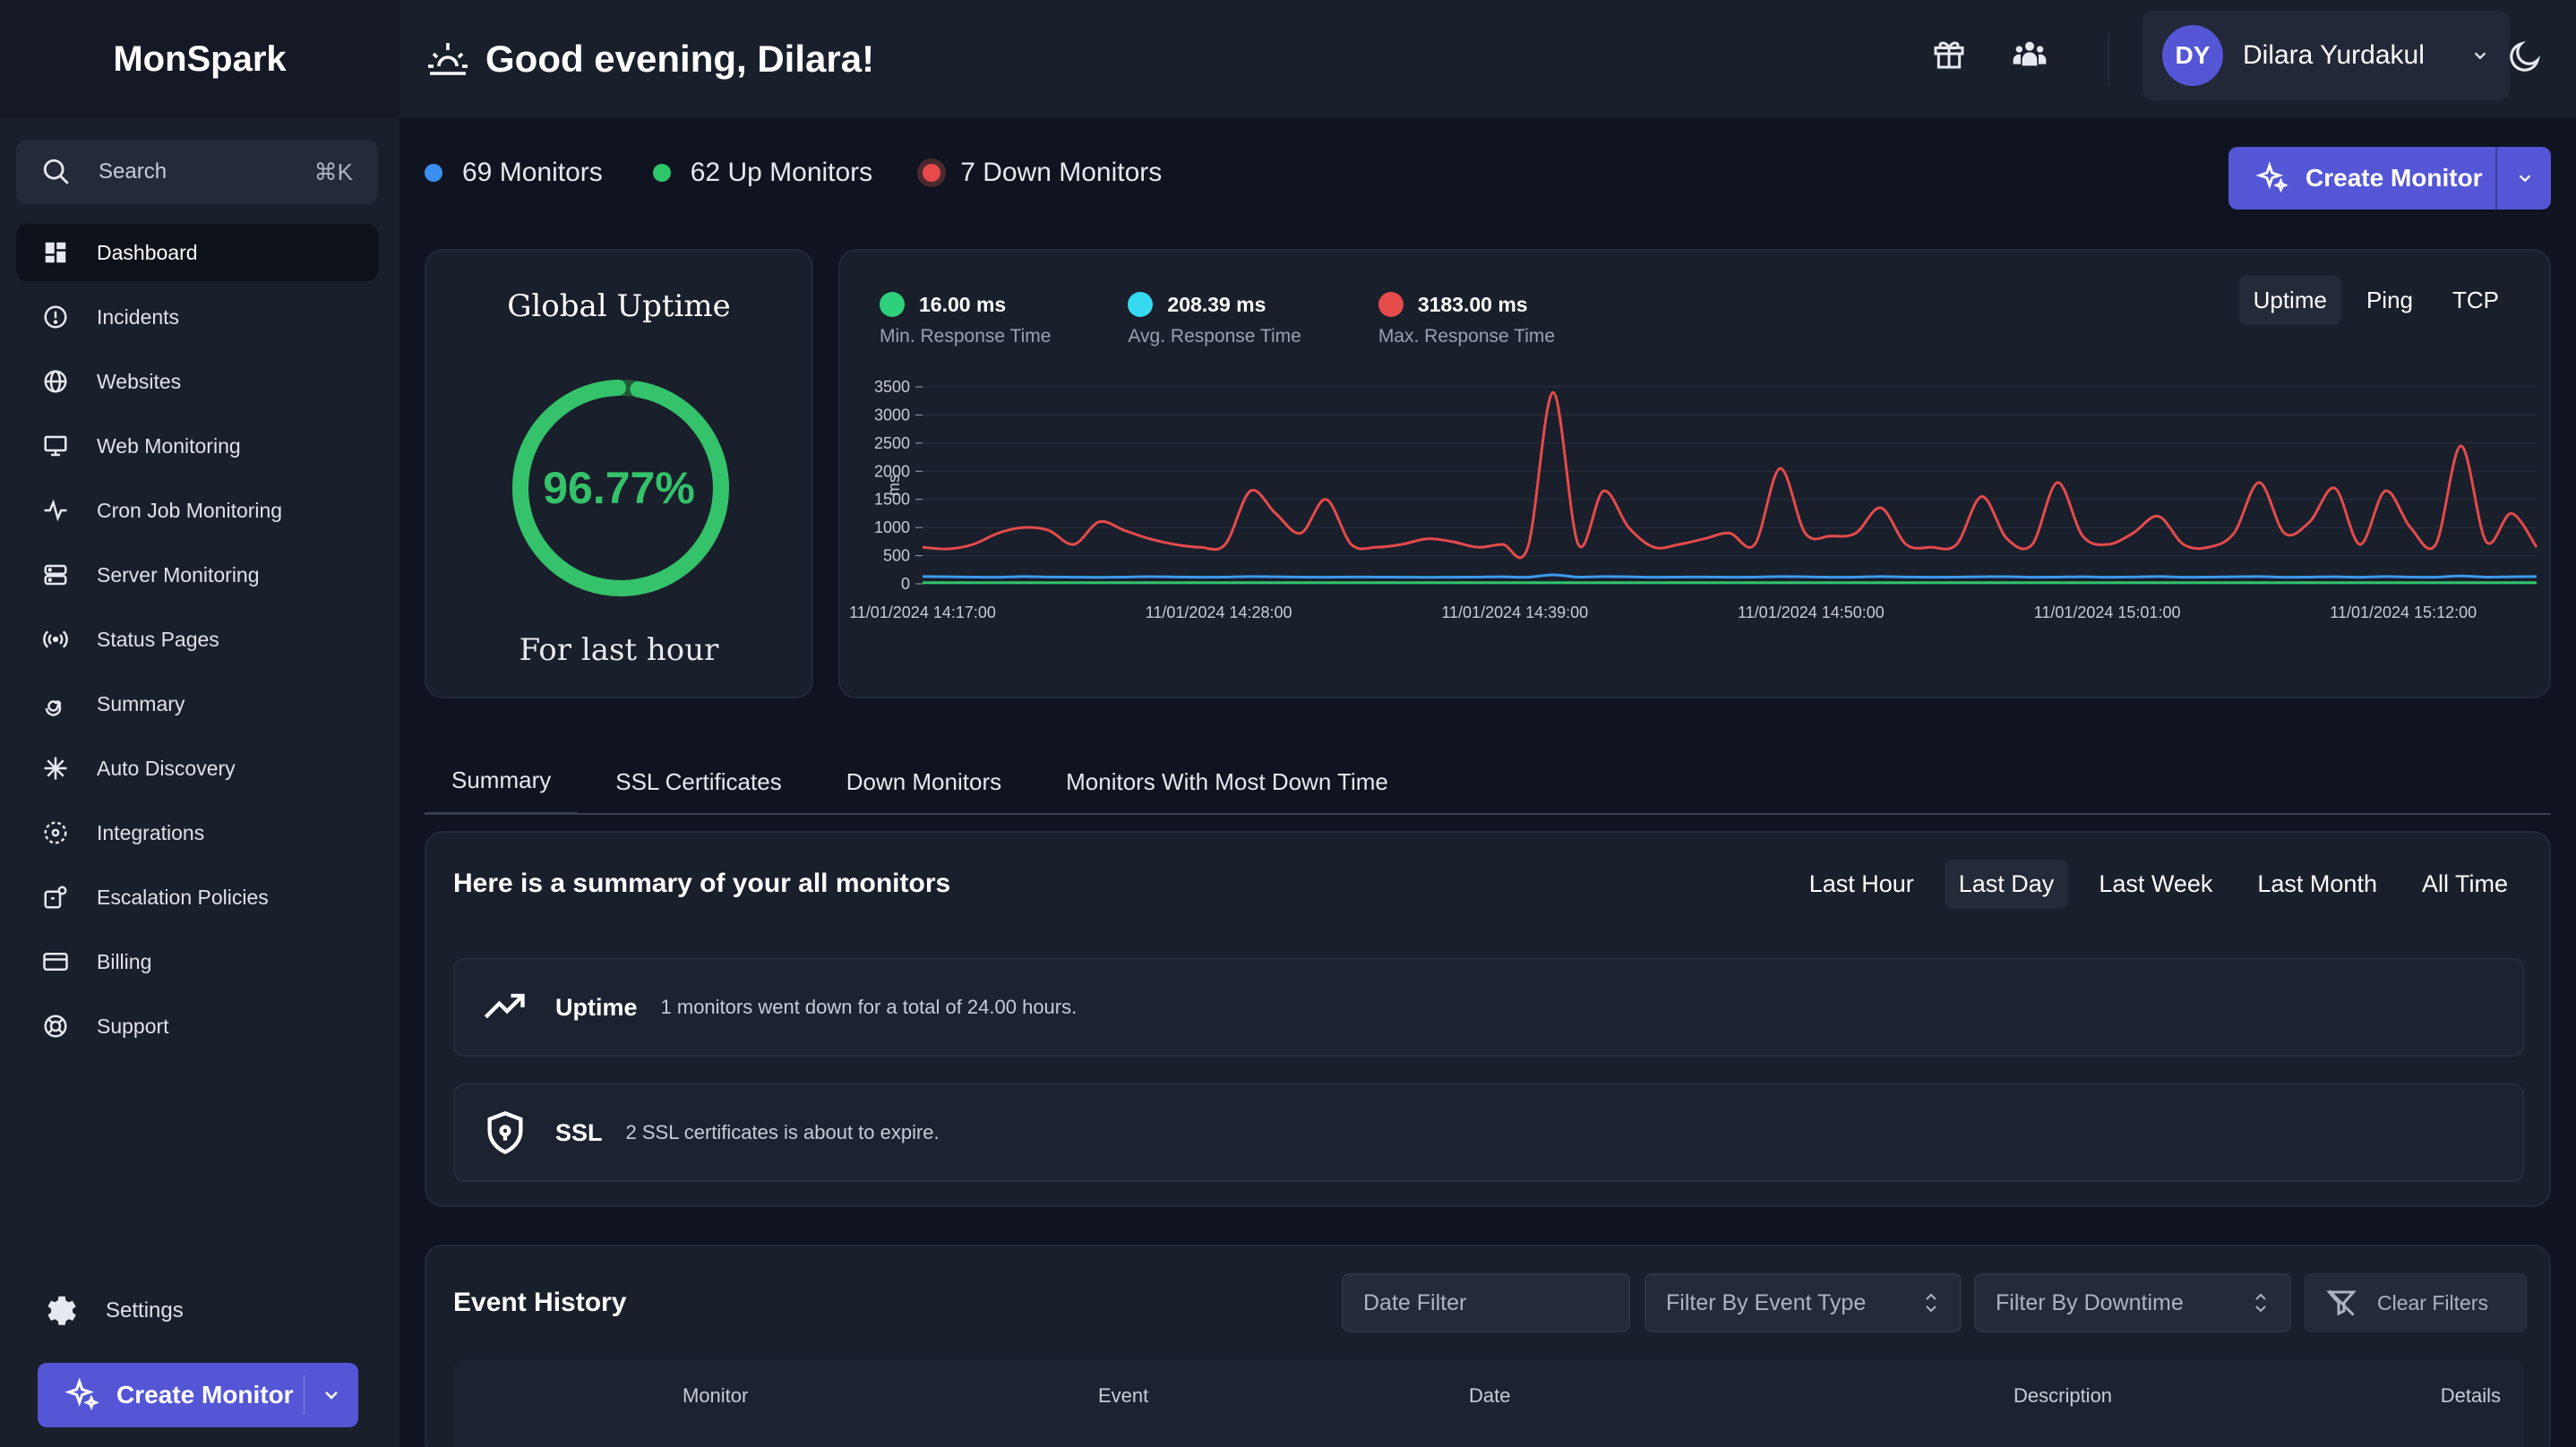 The height and width of the screenshot is (1447, 2576). Describe the element at coordinates (199, 59) in the screenshot. I see `brand-logo: MonSpark` at that location.